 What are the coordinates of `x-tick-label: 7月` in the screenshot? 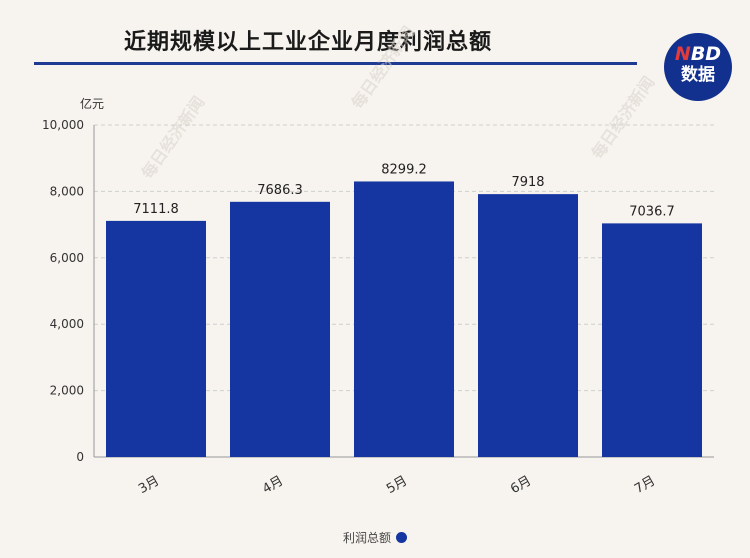 It's located at (645, 485).